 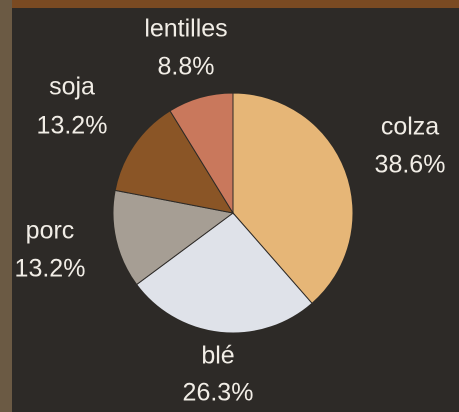 What do you see at coordinates (6, 206) in the screenshot?
I see `left-photo-strip` at bounding box center [6, 206].